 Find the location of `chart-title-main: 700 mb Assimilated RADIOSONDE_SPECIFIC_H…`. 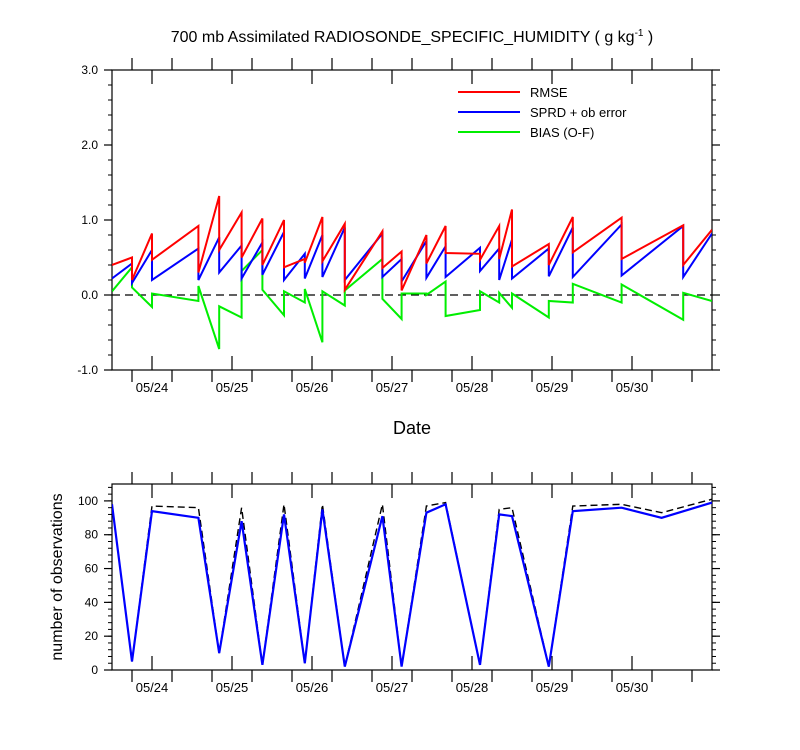

chart-title-main: 700 mb Assimilated RADIOSONDE_SPECIFIC_H… is located at coordinates (403, 37).